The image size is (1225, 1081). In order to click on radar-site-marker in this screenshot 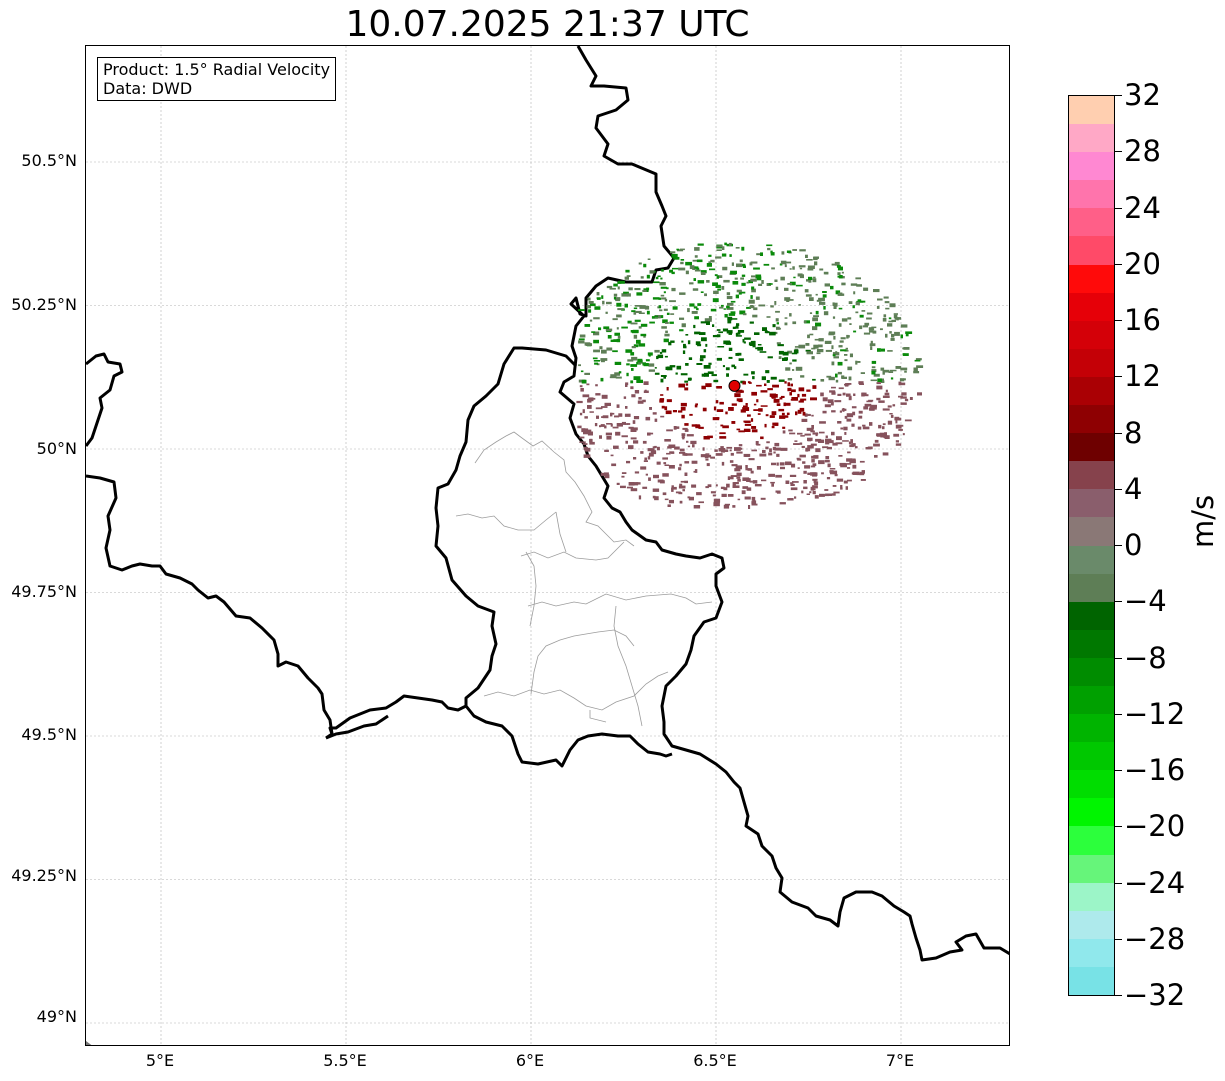, I will do `click(734, 385)`.